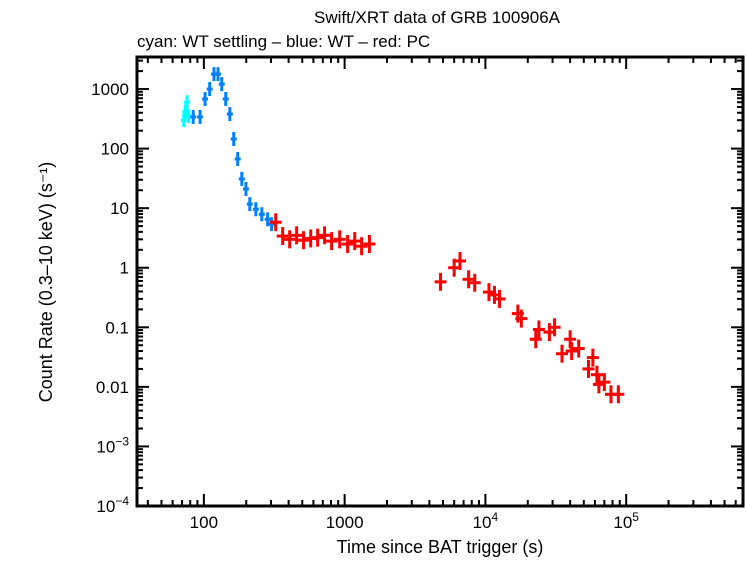  Describe the element at coordinates (186, 111) in the screenshot. I see `series-wt-settling` at that location.